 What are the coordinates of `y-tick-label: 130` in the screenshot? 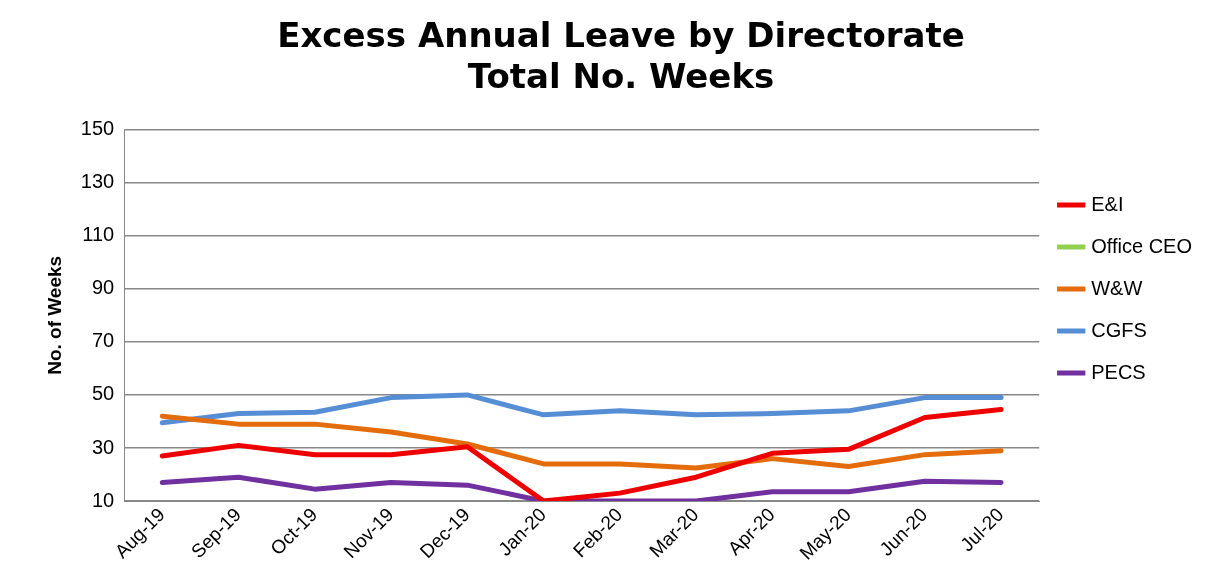 It's located at (97, 181).